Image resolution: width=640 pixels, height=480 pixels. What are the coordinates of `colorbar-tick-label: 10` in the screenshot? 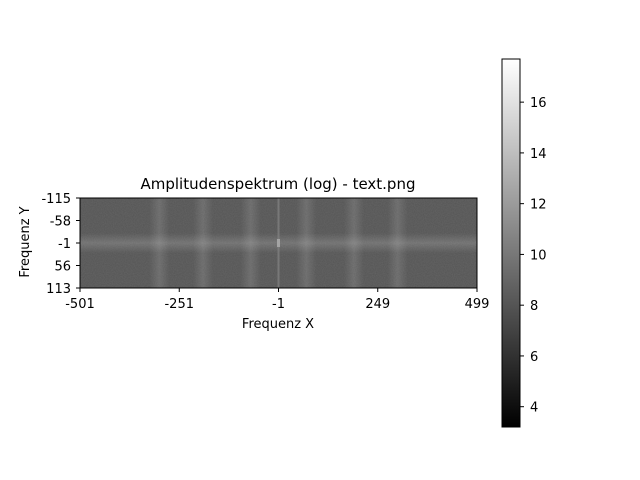 It's located at (538, 255).